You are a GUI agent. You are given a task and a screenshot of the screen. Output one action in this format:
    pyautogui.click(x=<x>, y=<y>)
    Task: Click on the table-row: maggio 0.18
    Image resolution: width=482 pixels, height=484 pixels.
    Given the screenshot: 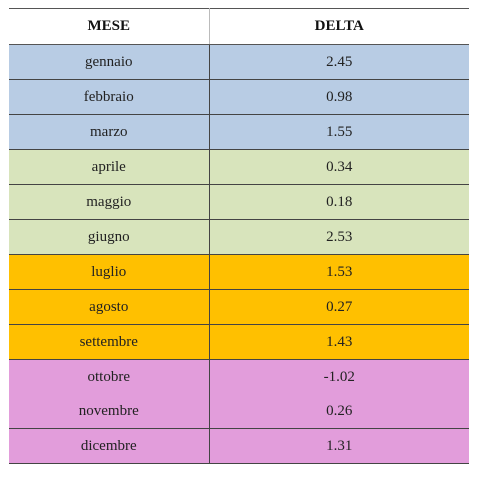 What is the action you would take?
    pyautogui.click(x=239, y=202)
    